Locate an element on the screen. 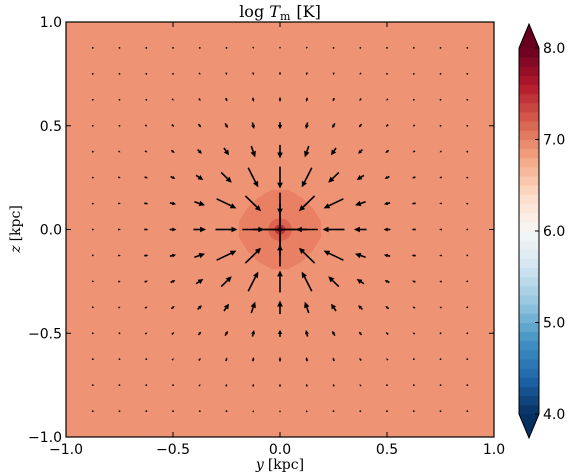 The width and height of the screenshot is (570, 475). colorbar-bands is located at coordinates (529, 231).